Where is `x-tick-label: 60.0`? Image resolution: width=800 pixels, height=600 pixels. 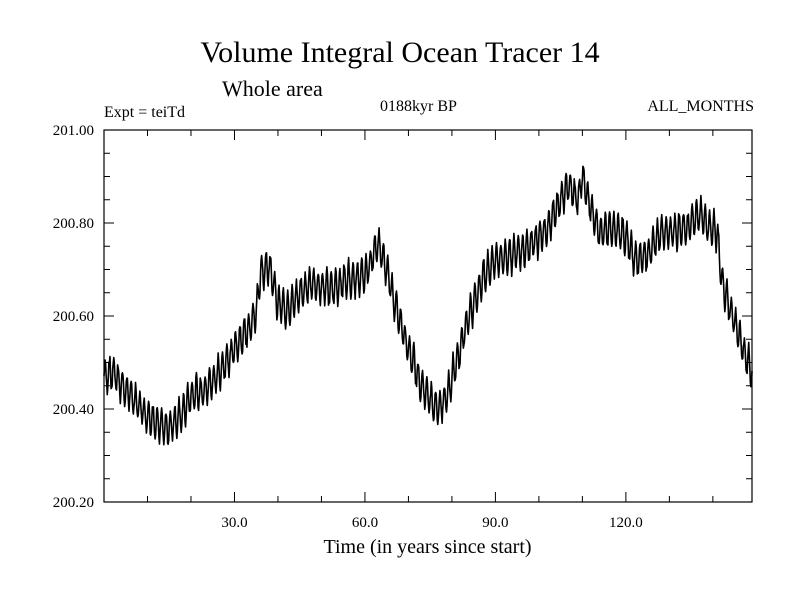
x-tick-label: 60.0 is located at coordinates (365, 523).